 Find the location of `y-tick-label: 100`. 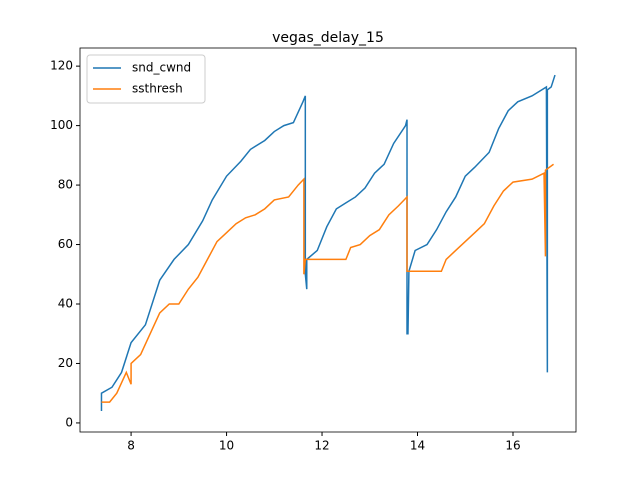

y-tick-label: 100 is located at coordinates (61, 125).